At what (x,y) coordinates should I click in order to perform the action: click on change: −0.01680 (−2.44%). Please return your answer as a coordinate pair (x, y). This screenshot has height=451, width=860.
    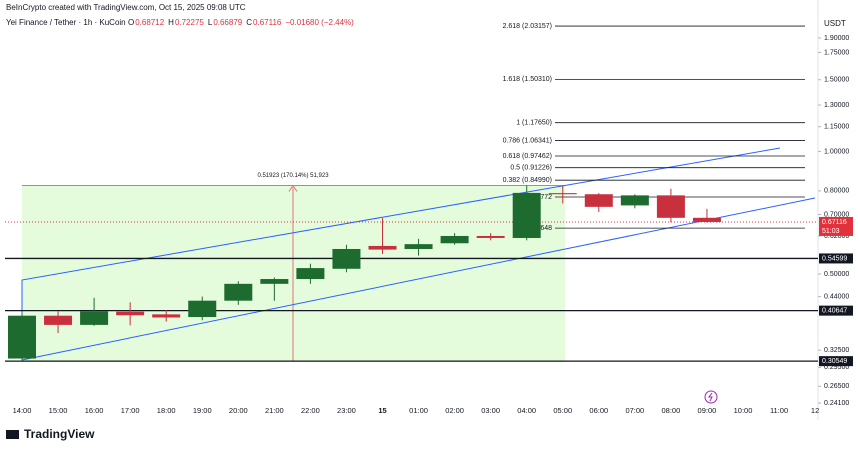
    Looking at the image, I should click on (319, 22).